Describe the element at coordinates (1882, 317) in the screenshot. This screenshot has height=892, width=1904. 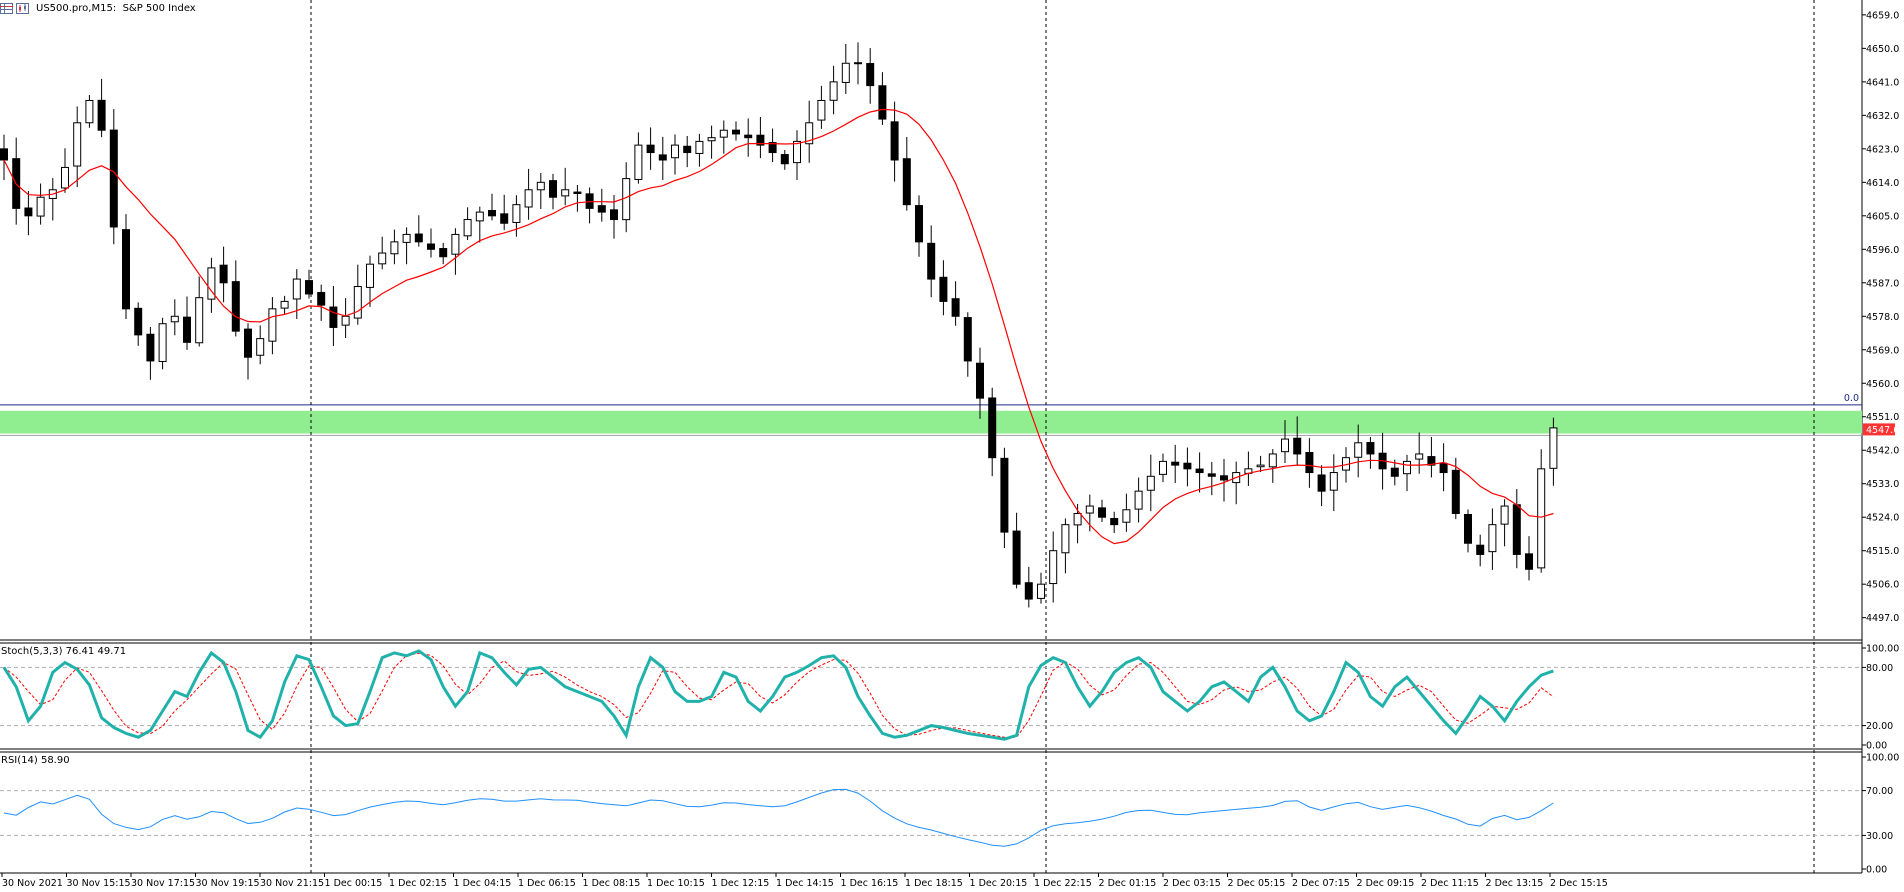
I see `price-tick-label: 4578.0` at that location.